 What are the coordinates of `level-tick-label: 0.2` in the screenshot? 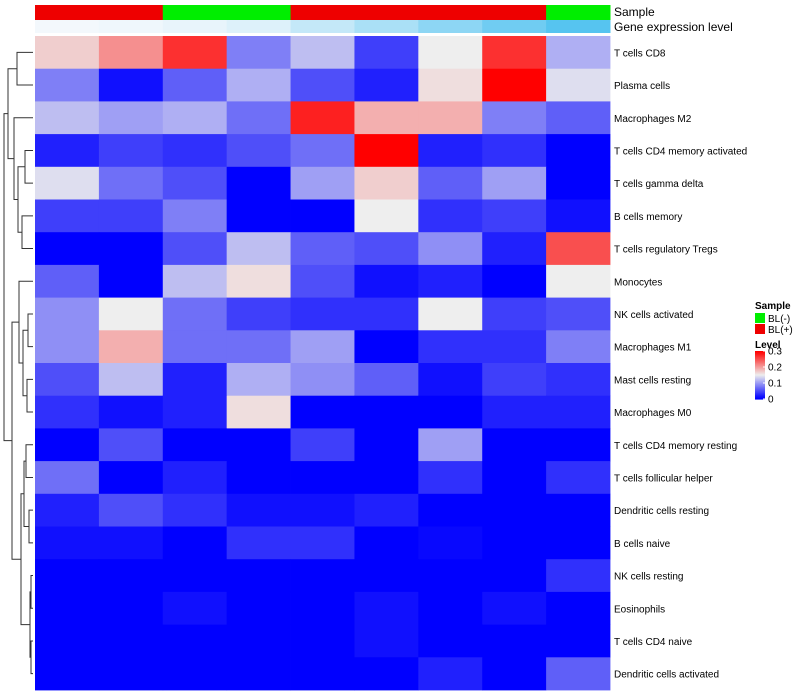 It's located at (775, 368).